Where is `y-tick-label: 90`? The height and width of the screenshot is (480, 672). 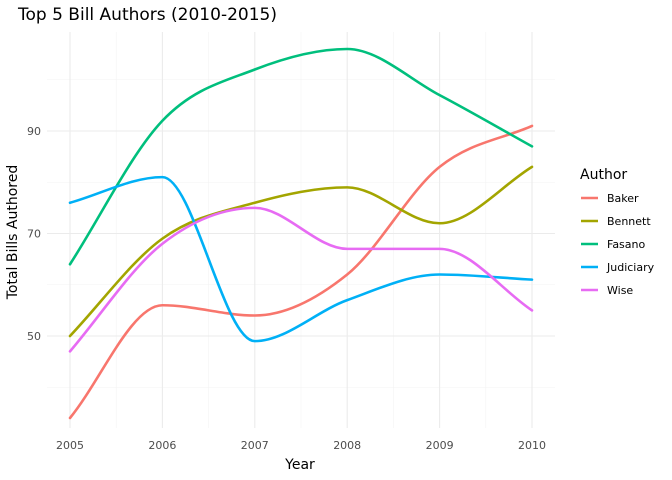 y-tick-label: 90 is located at coordinates (34, 131).